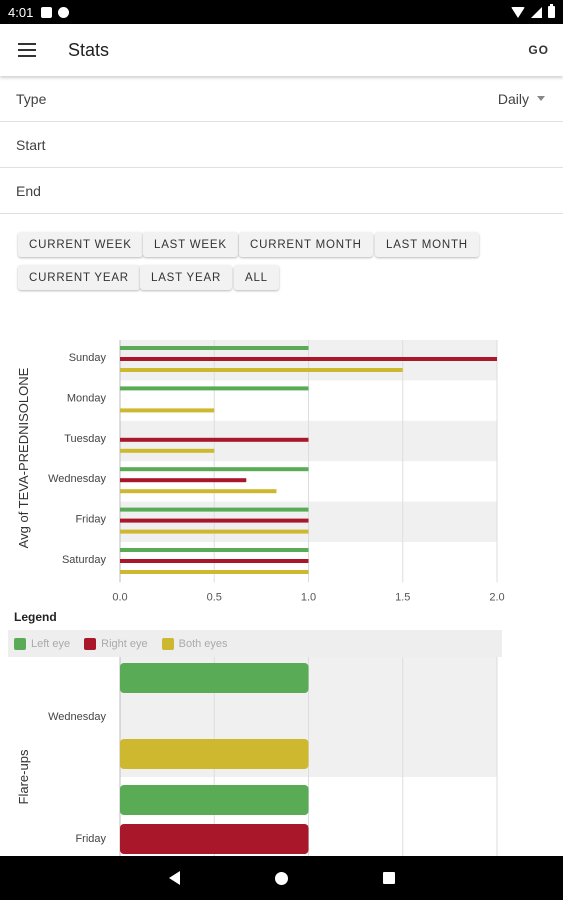  Describe the element at coordinates (538, 50) in the screenshot. I see `go-button: GO` at that location.